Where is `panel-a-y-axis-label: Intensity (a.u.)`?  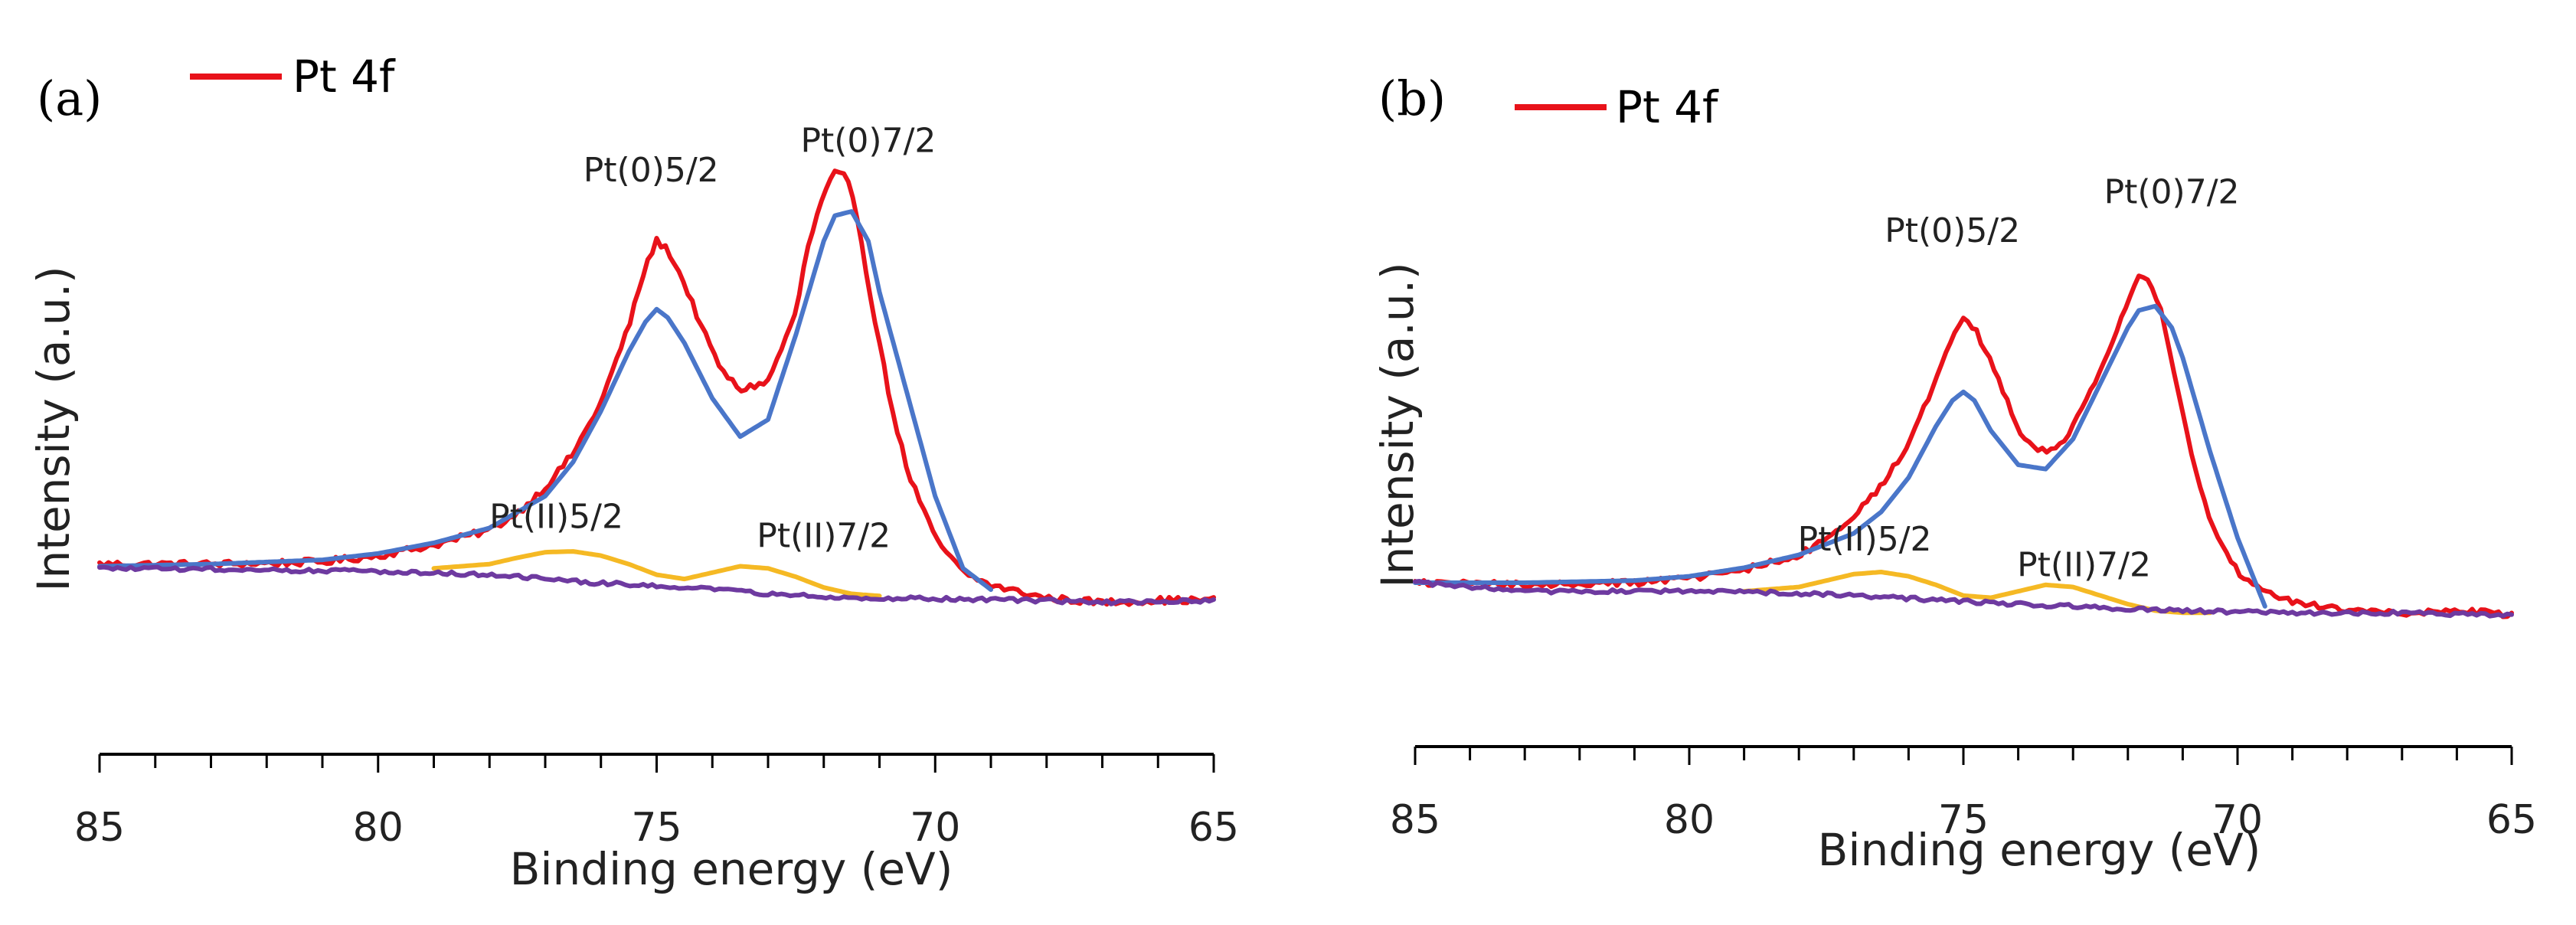 panel-a-y-axis-label: Intensity (a.u.) is located at coordinates (54, 428).